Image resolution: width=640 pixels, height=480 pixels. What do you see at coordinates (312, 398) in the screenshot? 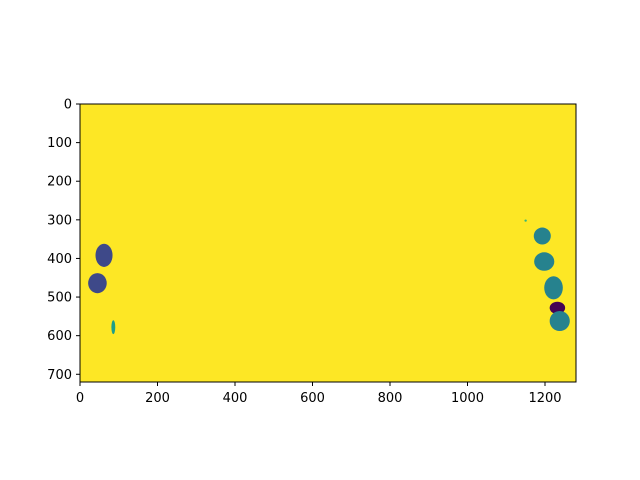
I see `x-tick-label: 600` at bounding box center [312, 398].